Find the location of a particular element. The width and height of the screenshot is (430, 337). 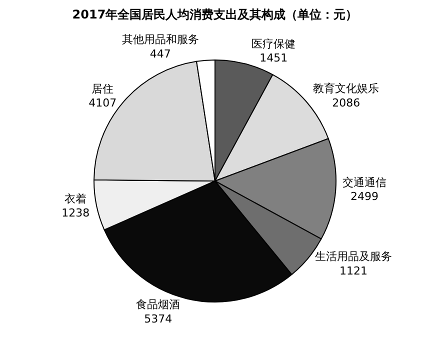

data-label: 1238 is located at coordinates (76, 213).